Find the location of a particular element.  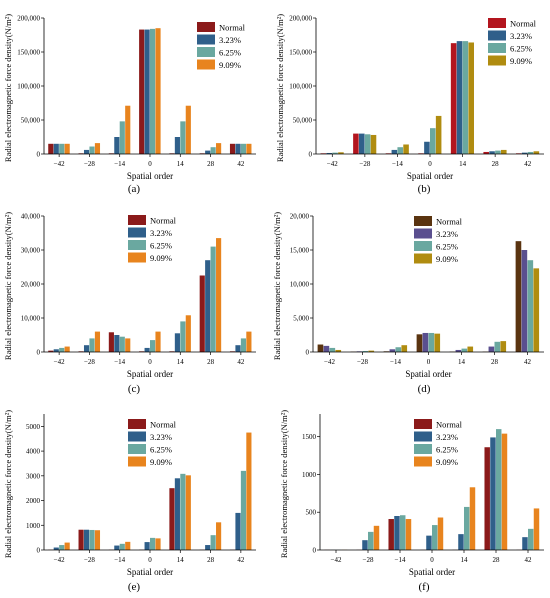

y-tick-label: 150,000 is located at coordinates (28, 53).